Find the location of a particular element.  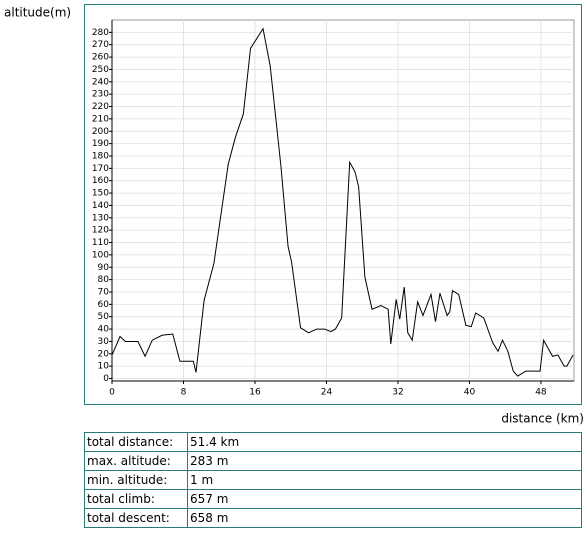

y-tick-label: 110 is located at coordinates (100, 243).